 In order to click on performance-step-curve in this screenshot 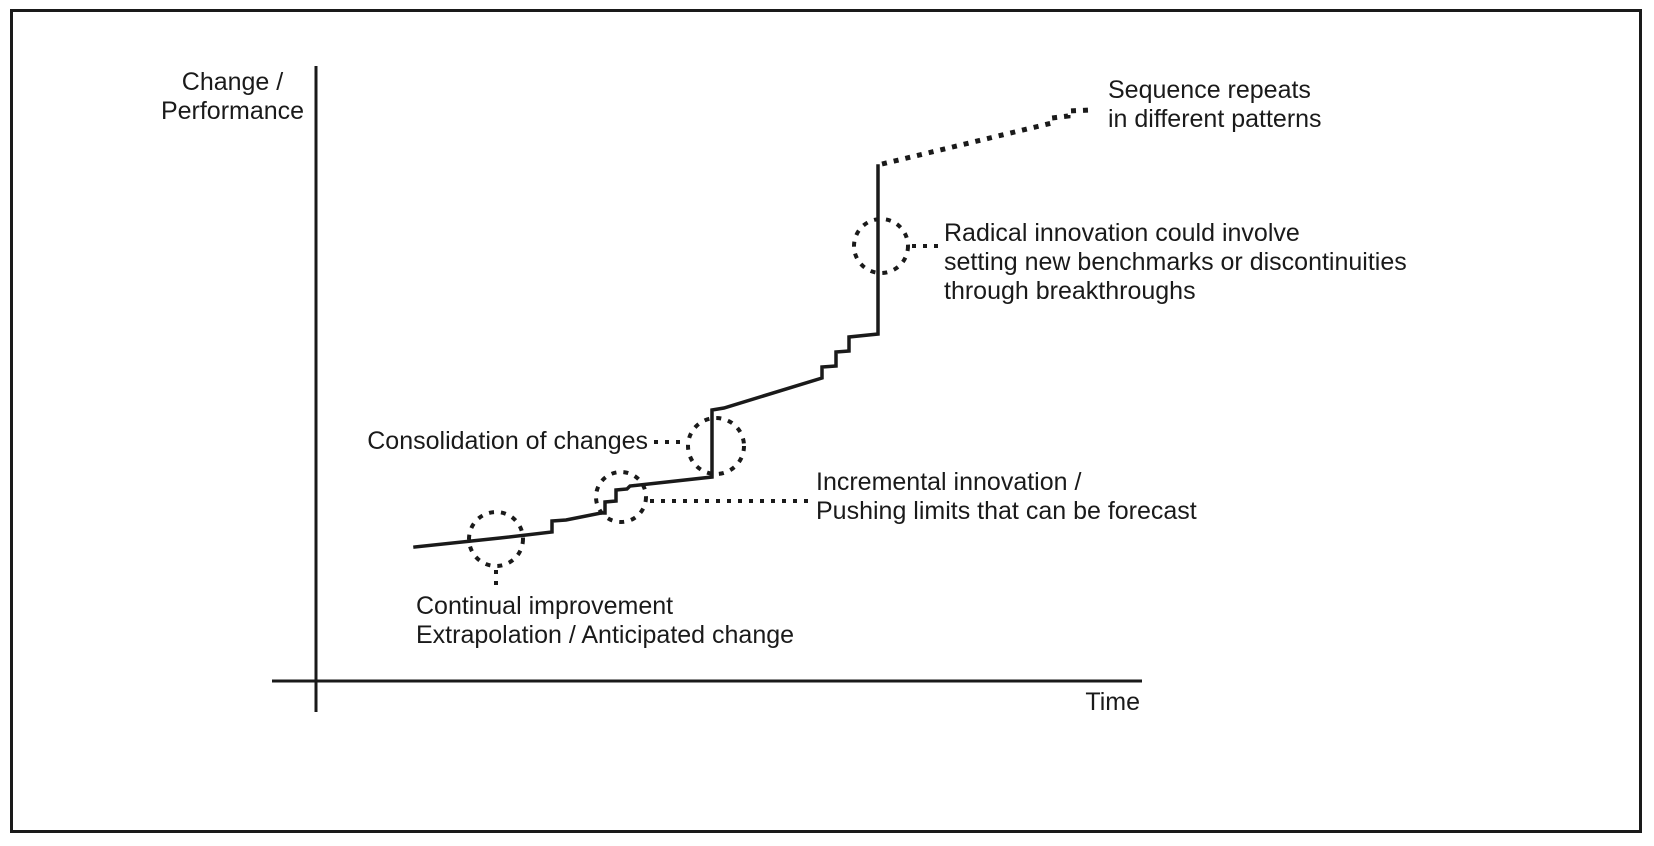, I will do `click(646, 356)`.